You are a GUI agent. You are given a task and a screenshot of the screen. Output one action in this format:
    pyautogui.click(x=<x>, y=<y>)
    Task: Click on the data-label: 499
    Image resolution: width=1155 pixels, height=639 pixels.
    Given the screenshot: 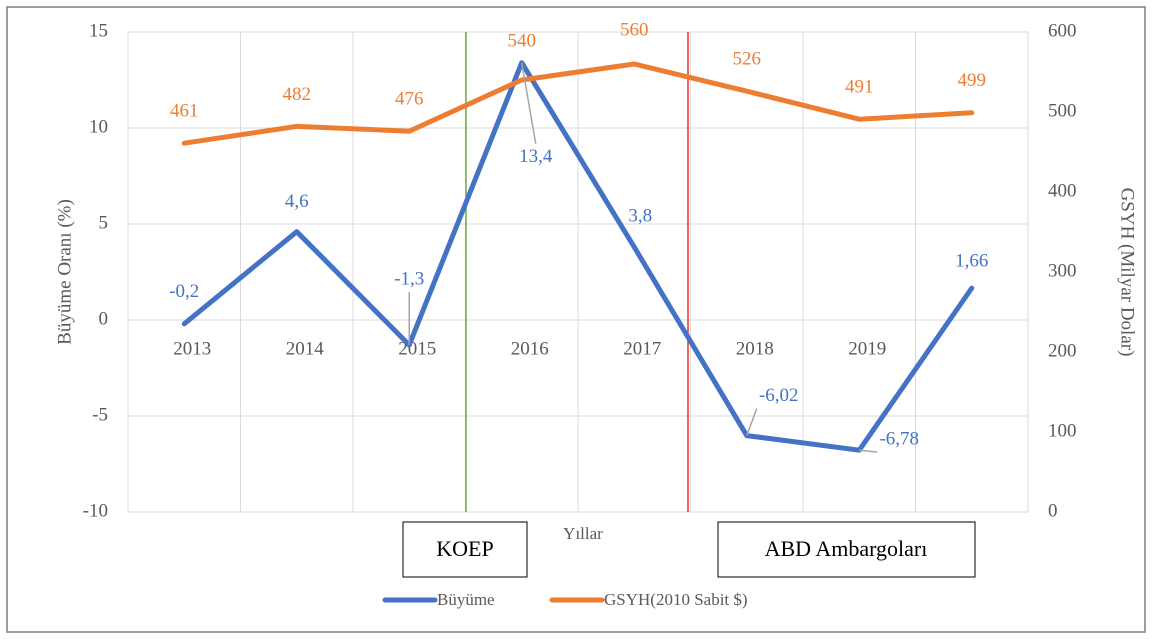 What is the action you would take?
    pyautogui.click(x=972, y=80)
    